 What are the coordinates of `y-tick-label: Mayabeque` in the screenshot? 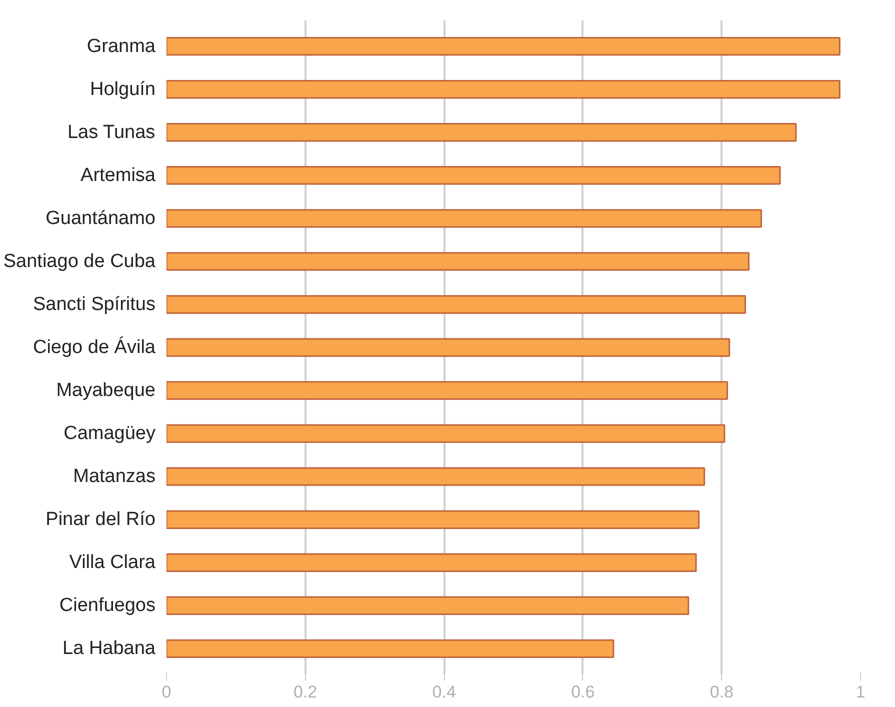 It's located at (106, 391).